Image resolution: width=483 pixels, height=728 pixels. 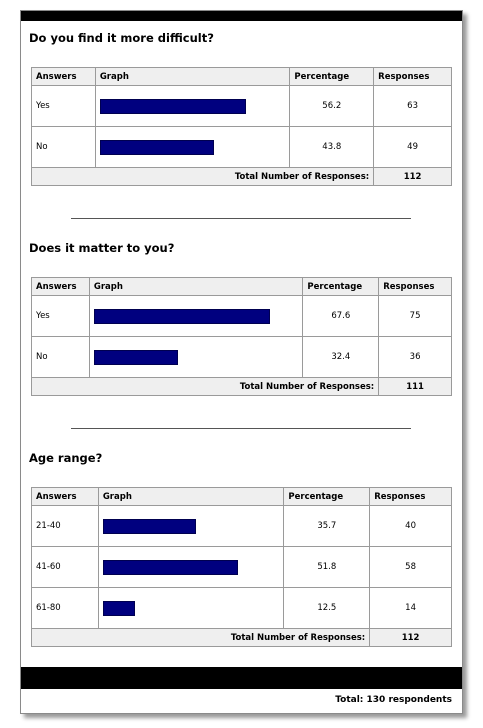 I want to click on responses-value: 40, so click(x=410, y=526).